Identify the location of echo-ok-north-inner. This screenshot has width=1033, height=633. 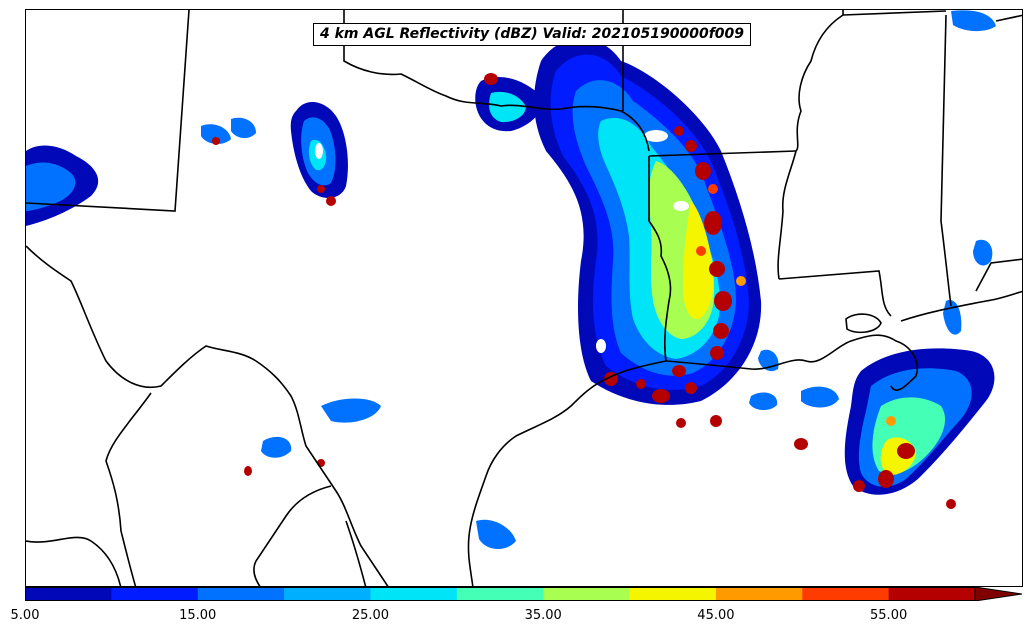
(507, 107).